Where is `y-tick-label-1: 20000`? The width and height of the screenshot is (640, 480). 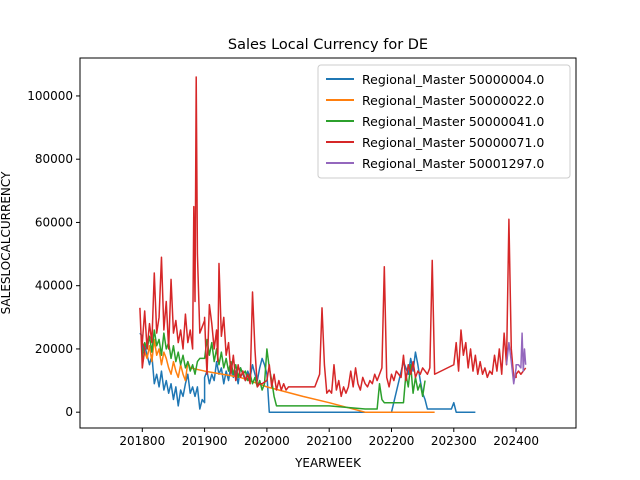
y-tick-label-1: 20000 is located at coordinates (54, 349).